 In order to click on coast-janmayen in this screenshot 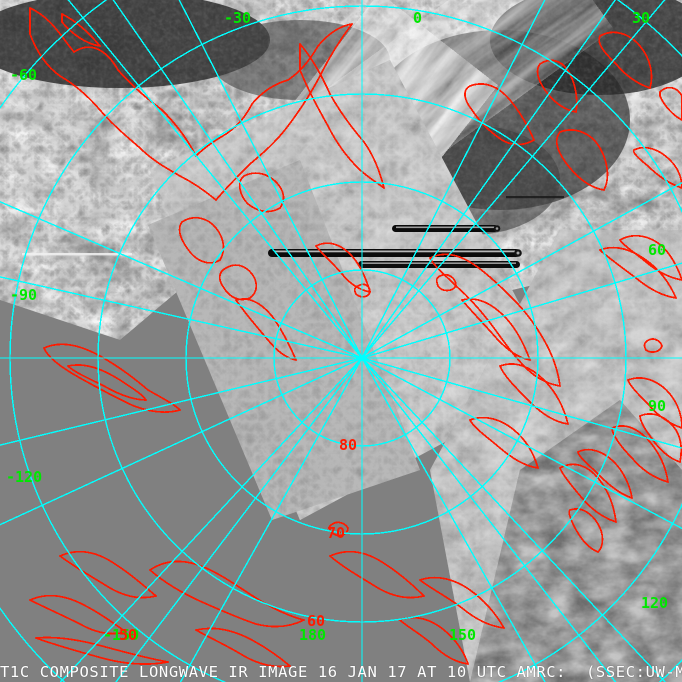, I will do `click(112, 378)`.